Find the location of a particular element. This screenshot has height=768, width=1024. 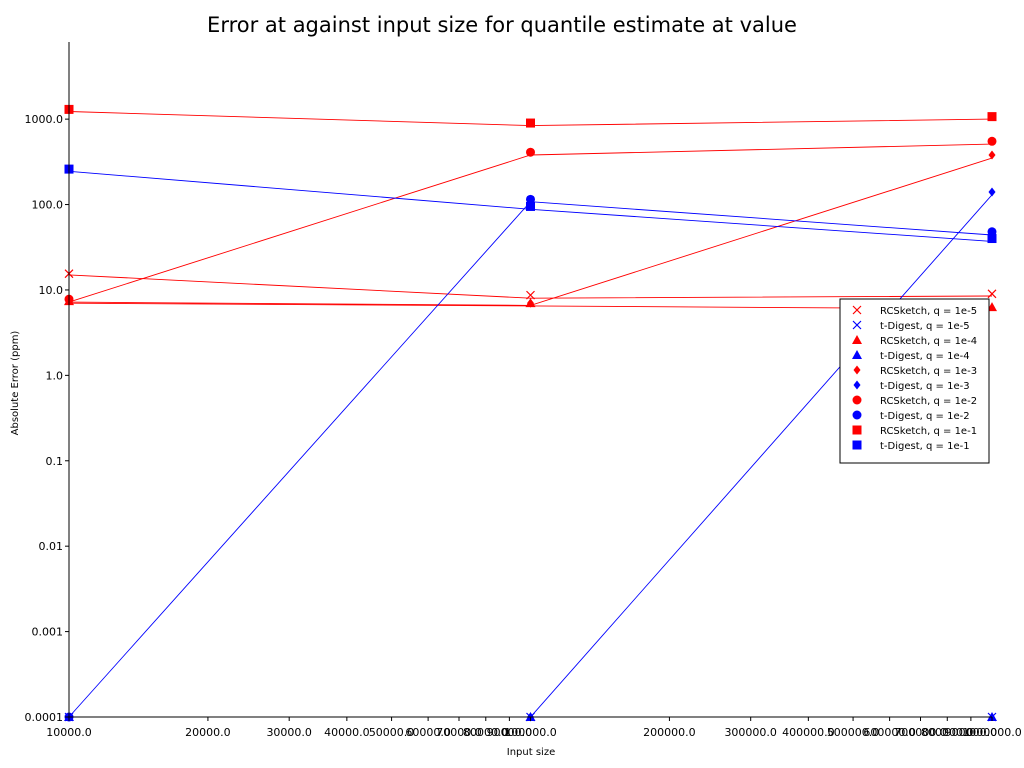

legend-label: RCSketch, q = 1e-1 is located at coordinates (928, 431).